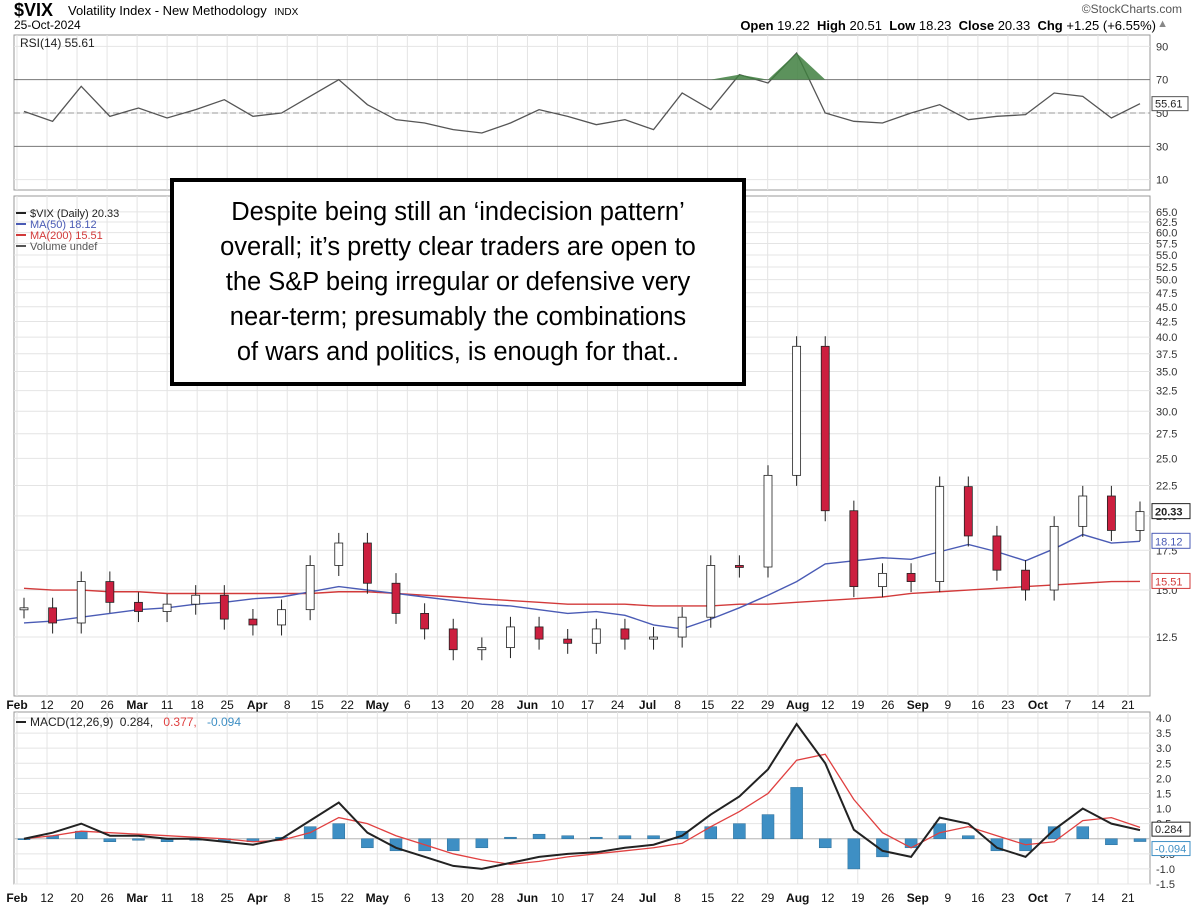 Image resolution: width=1200 pixels, height=911 pixels. I want to click on macd-x-axis-label: 18, so click(197, 898).